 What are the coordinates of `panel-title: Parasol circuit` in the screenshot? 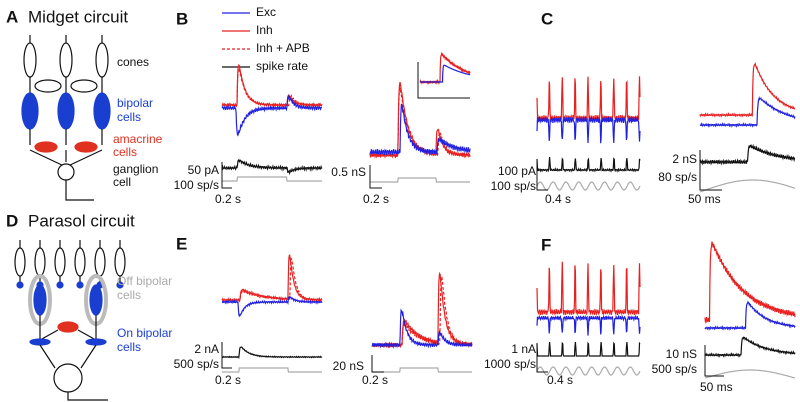 It's located at (81, 220).